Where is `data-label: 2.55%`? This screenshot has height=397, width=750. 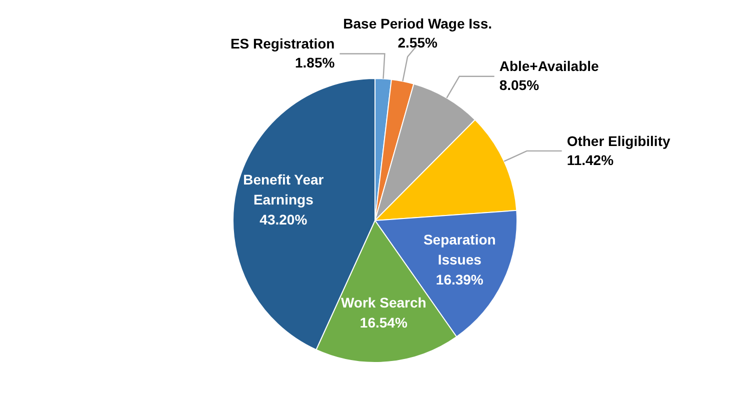
data-label: 2.55% is located at coordinates (418, 42).